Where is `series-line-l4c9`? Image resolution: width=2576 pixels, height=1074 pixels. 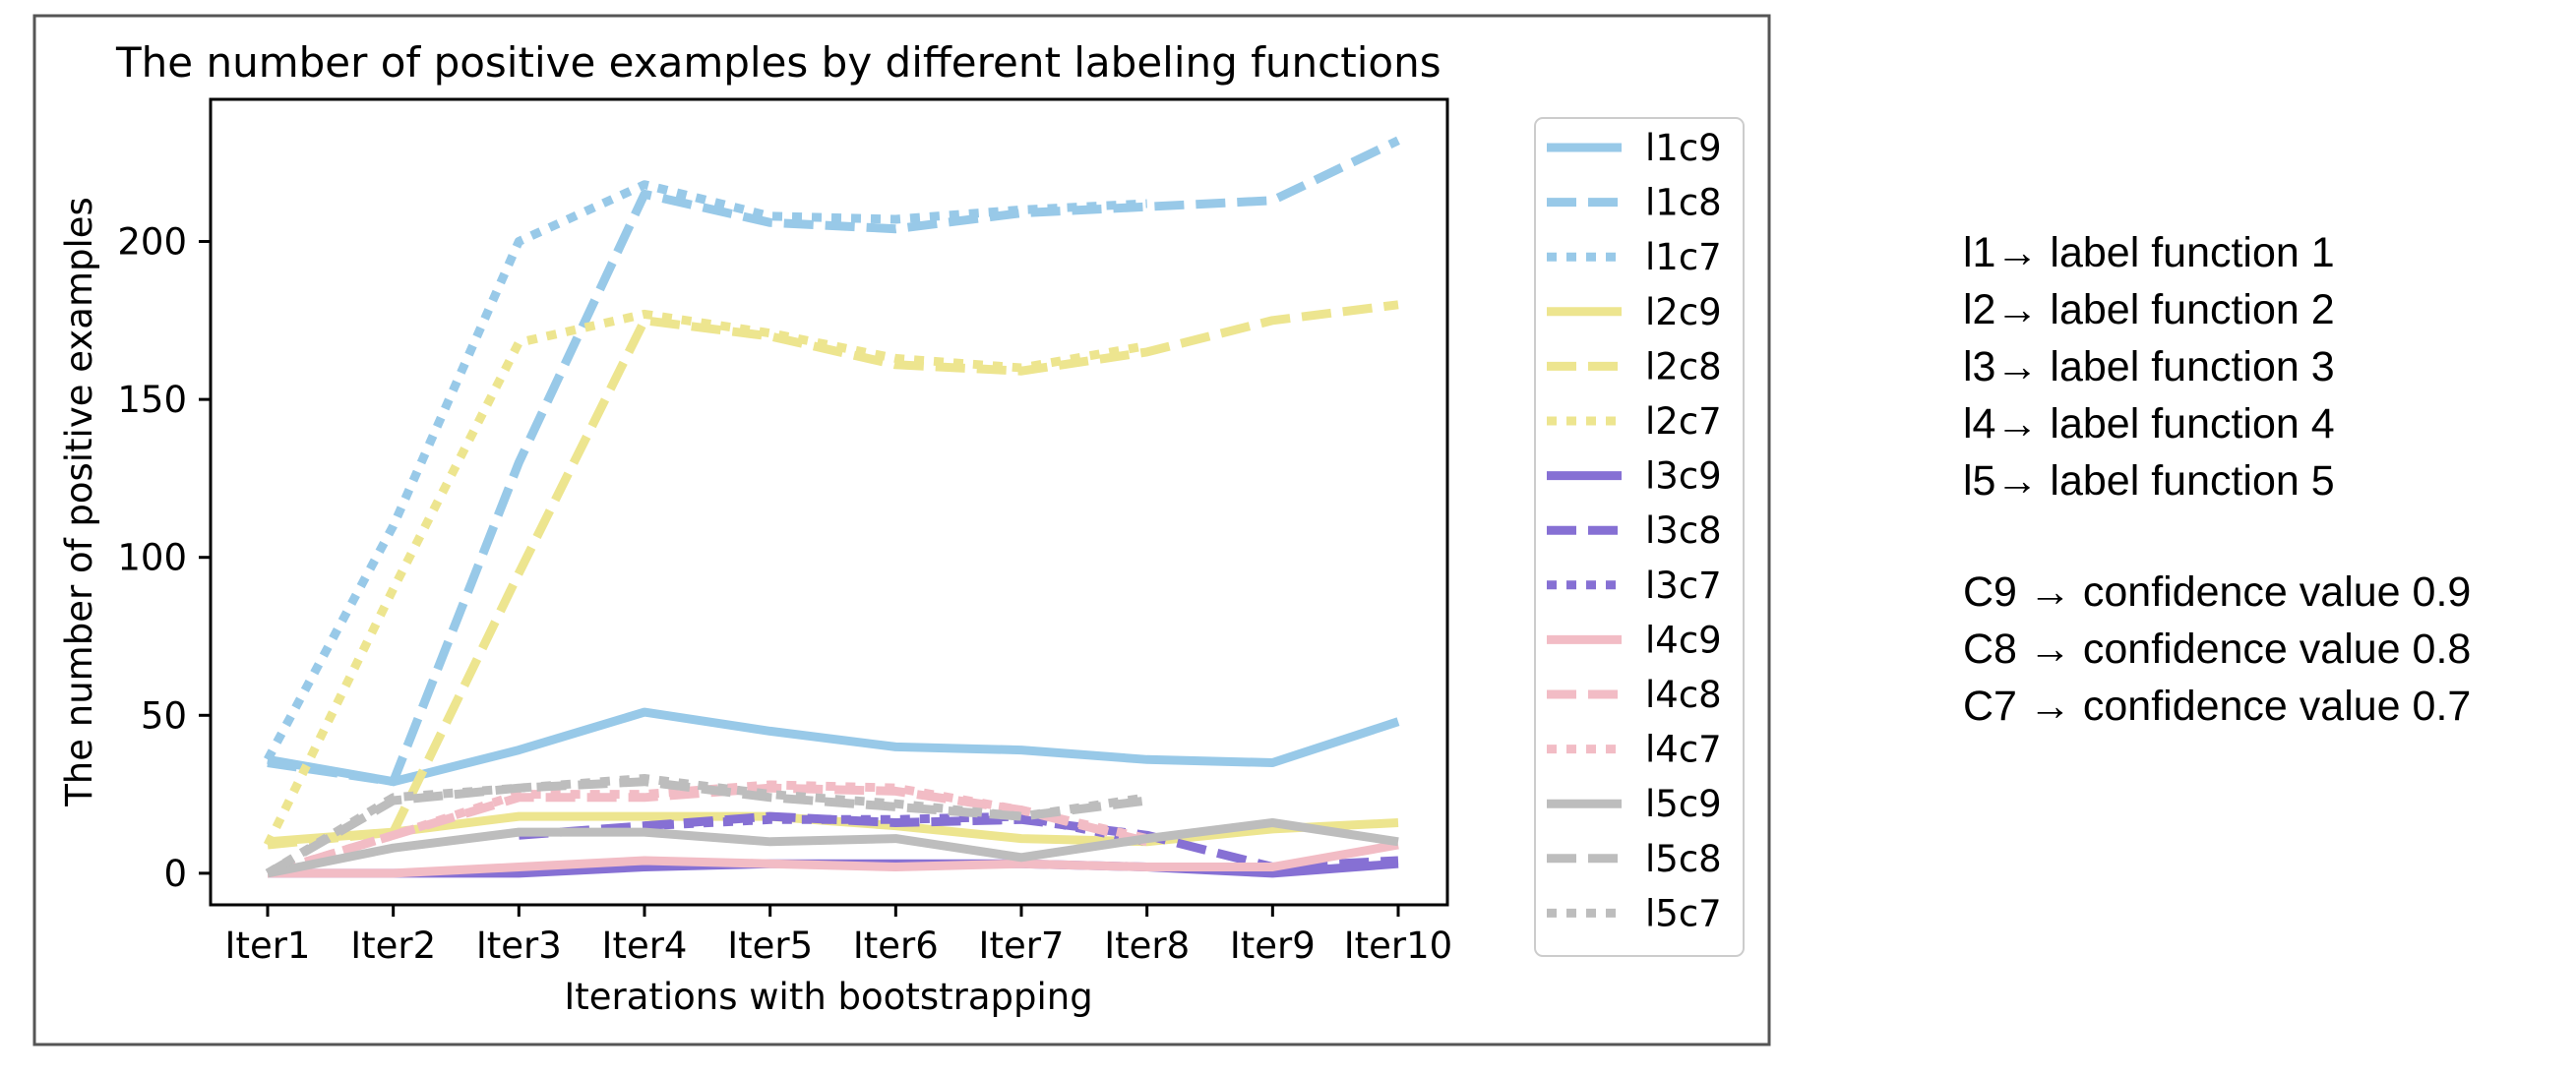
series-line-l4c9 is located at coordinates (834, 859).